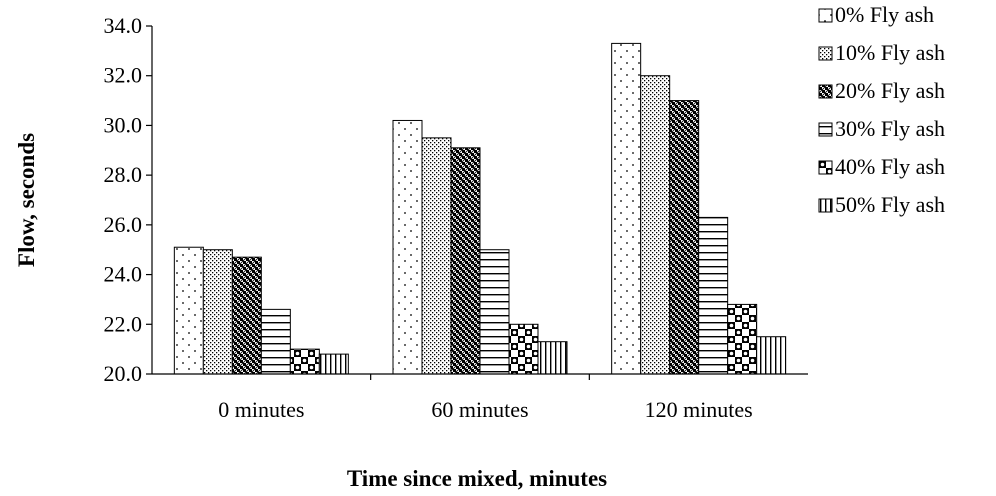 This screenshot has width=996, height=496. Describe the element at coordinates (699, 409) in the screenshot. I see `x-tick-label: 120 minutes` at that location.